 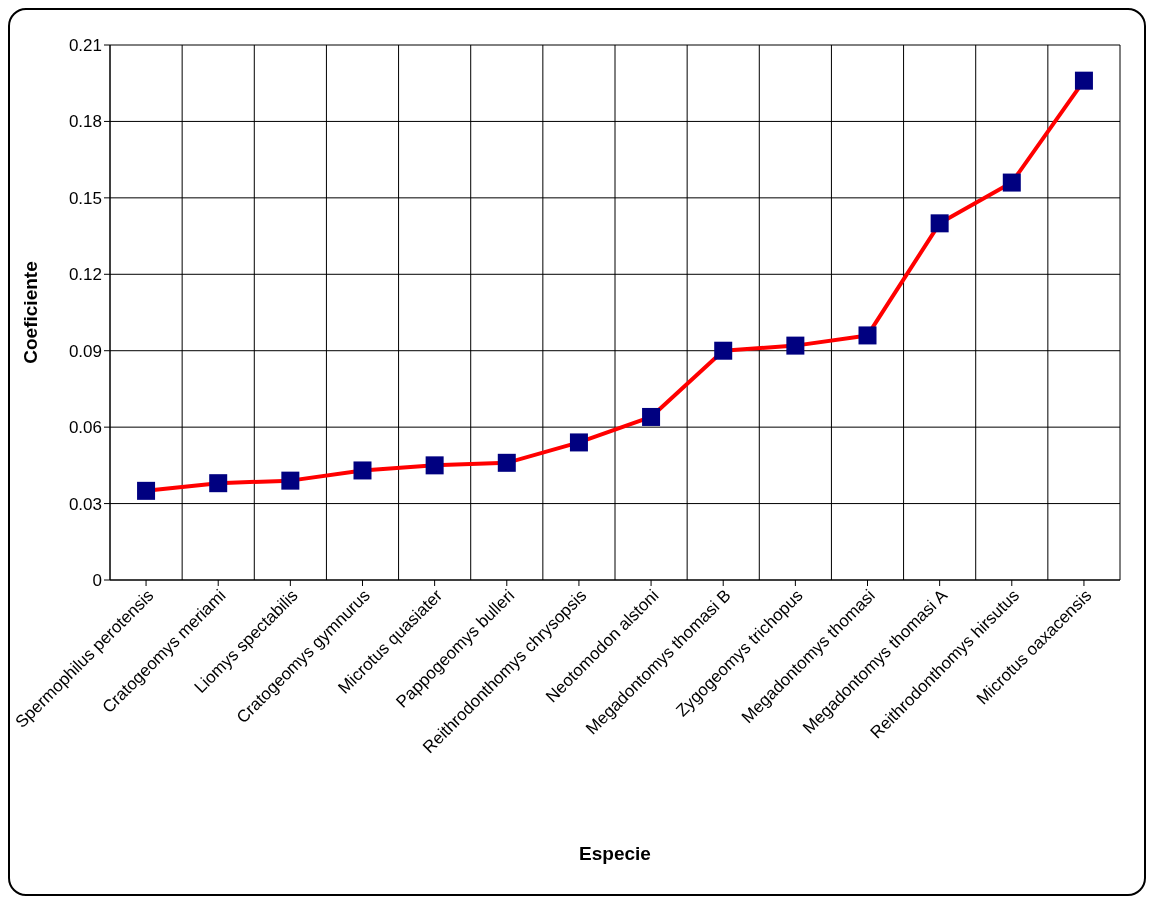 I want to click on y-tick-label: 0.18, so click(x=85, y=122).